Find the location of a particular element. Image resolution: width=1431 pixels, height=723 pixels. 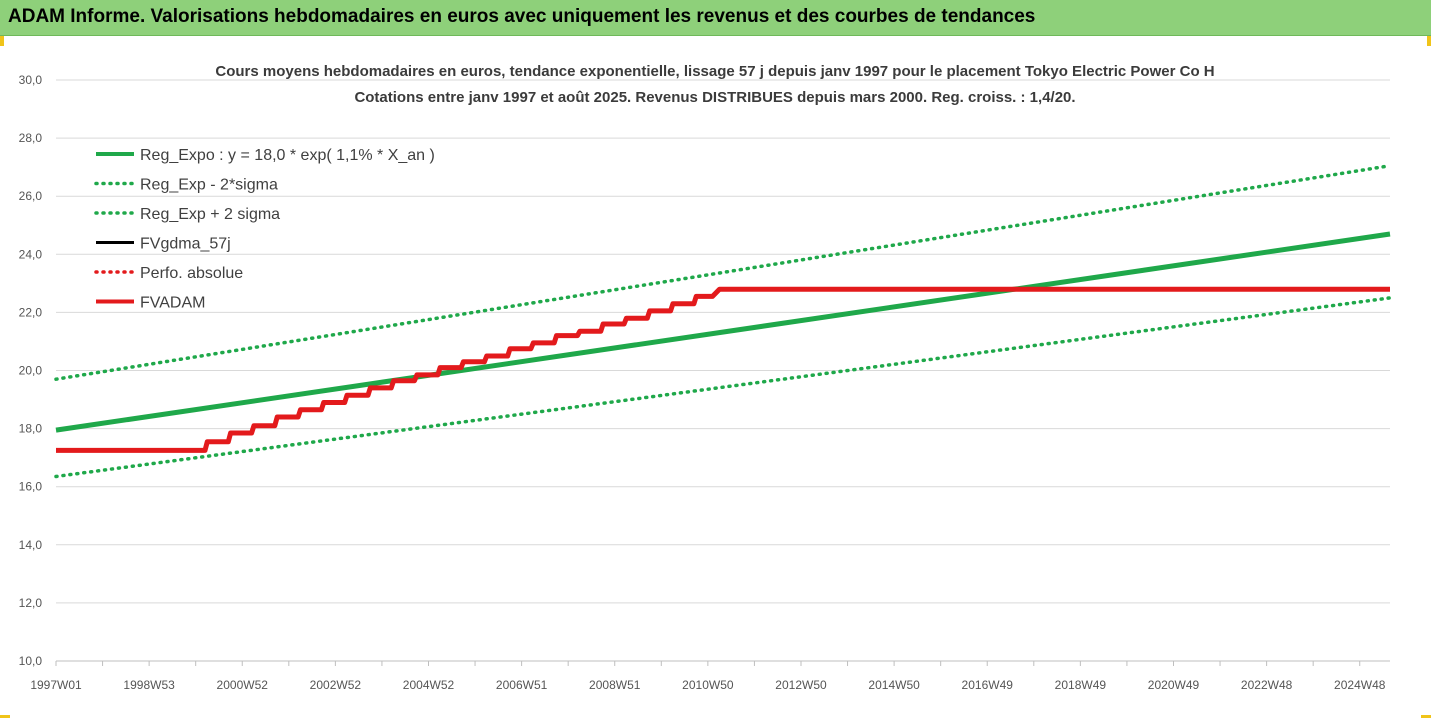

y-tick-label: 10,0 is located at coordinates (31, 661).